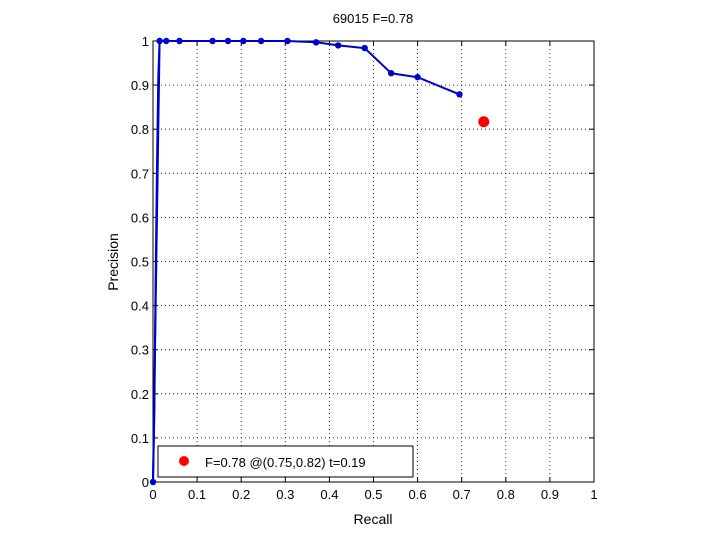  What do you see at coordinates (145, 41) in the screenshot?
I see `y-tick-label: 1` at bounding box center [145, 41].